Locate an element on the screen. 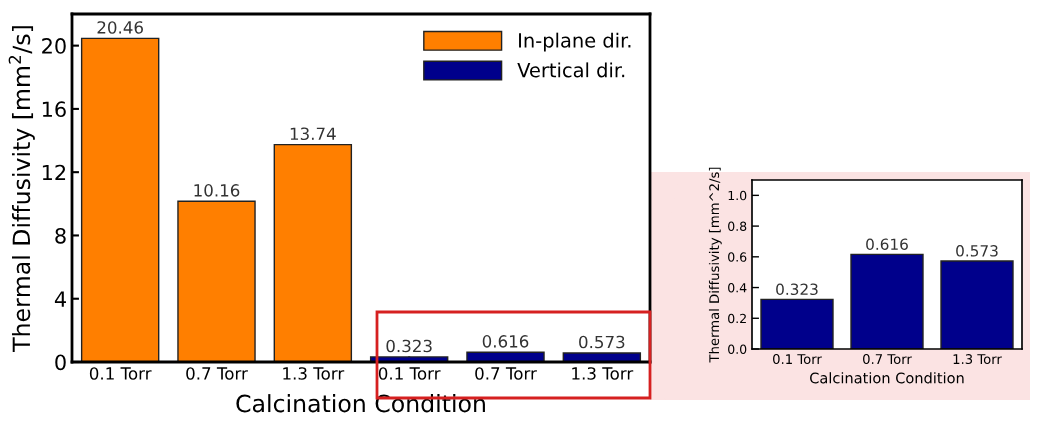 Image resolution: width=1038 pixels, height=426 pixels. data-label: 13.74 is located at coordinates (313, 134).